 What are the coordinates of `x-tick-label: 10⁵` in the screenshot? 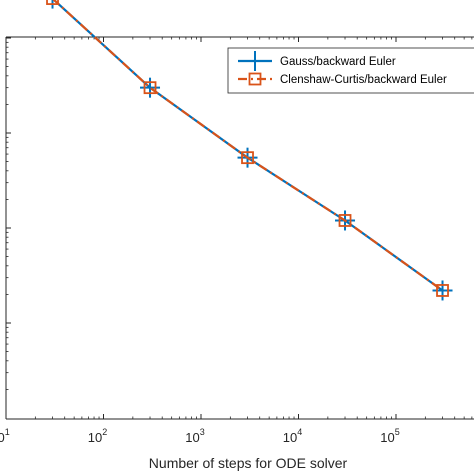 It's located at (389, 436).